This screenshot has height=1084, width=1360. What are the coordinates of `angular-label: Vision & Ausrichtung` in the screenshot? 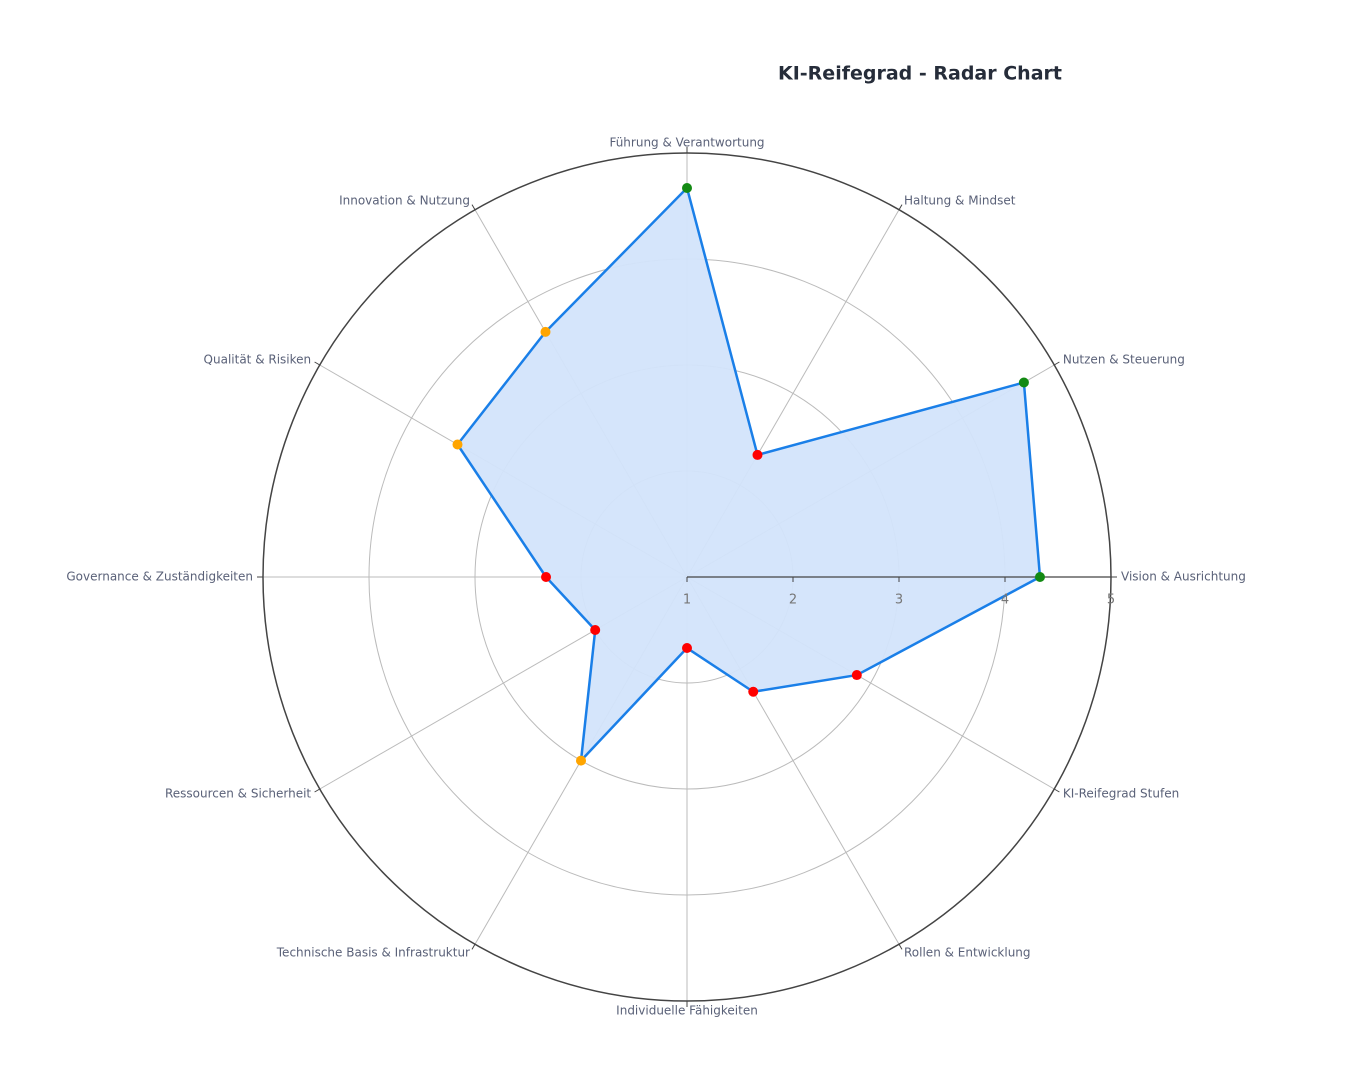 It's located at (1183, 577).